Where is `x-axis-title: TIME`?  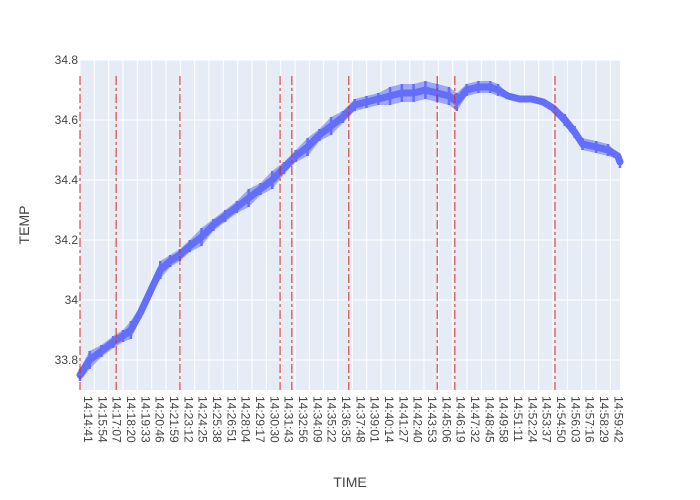
x-axis-title: TIME is located at coordinates (349, 482).